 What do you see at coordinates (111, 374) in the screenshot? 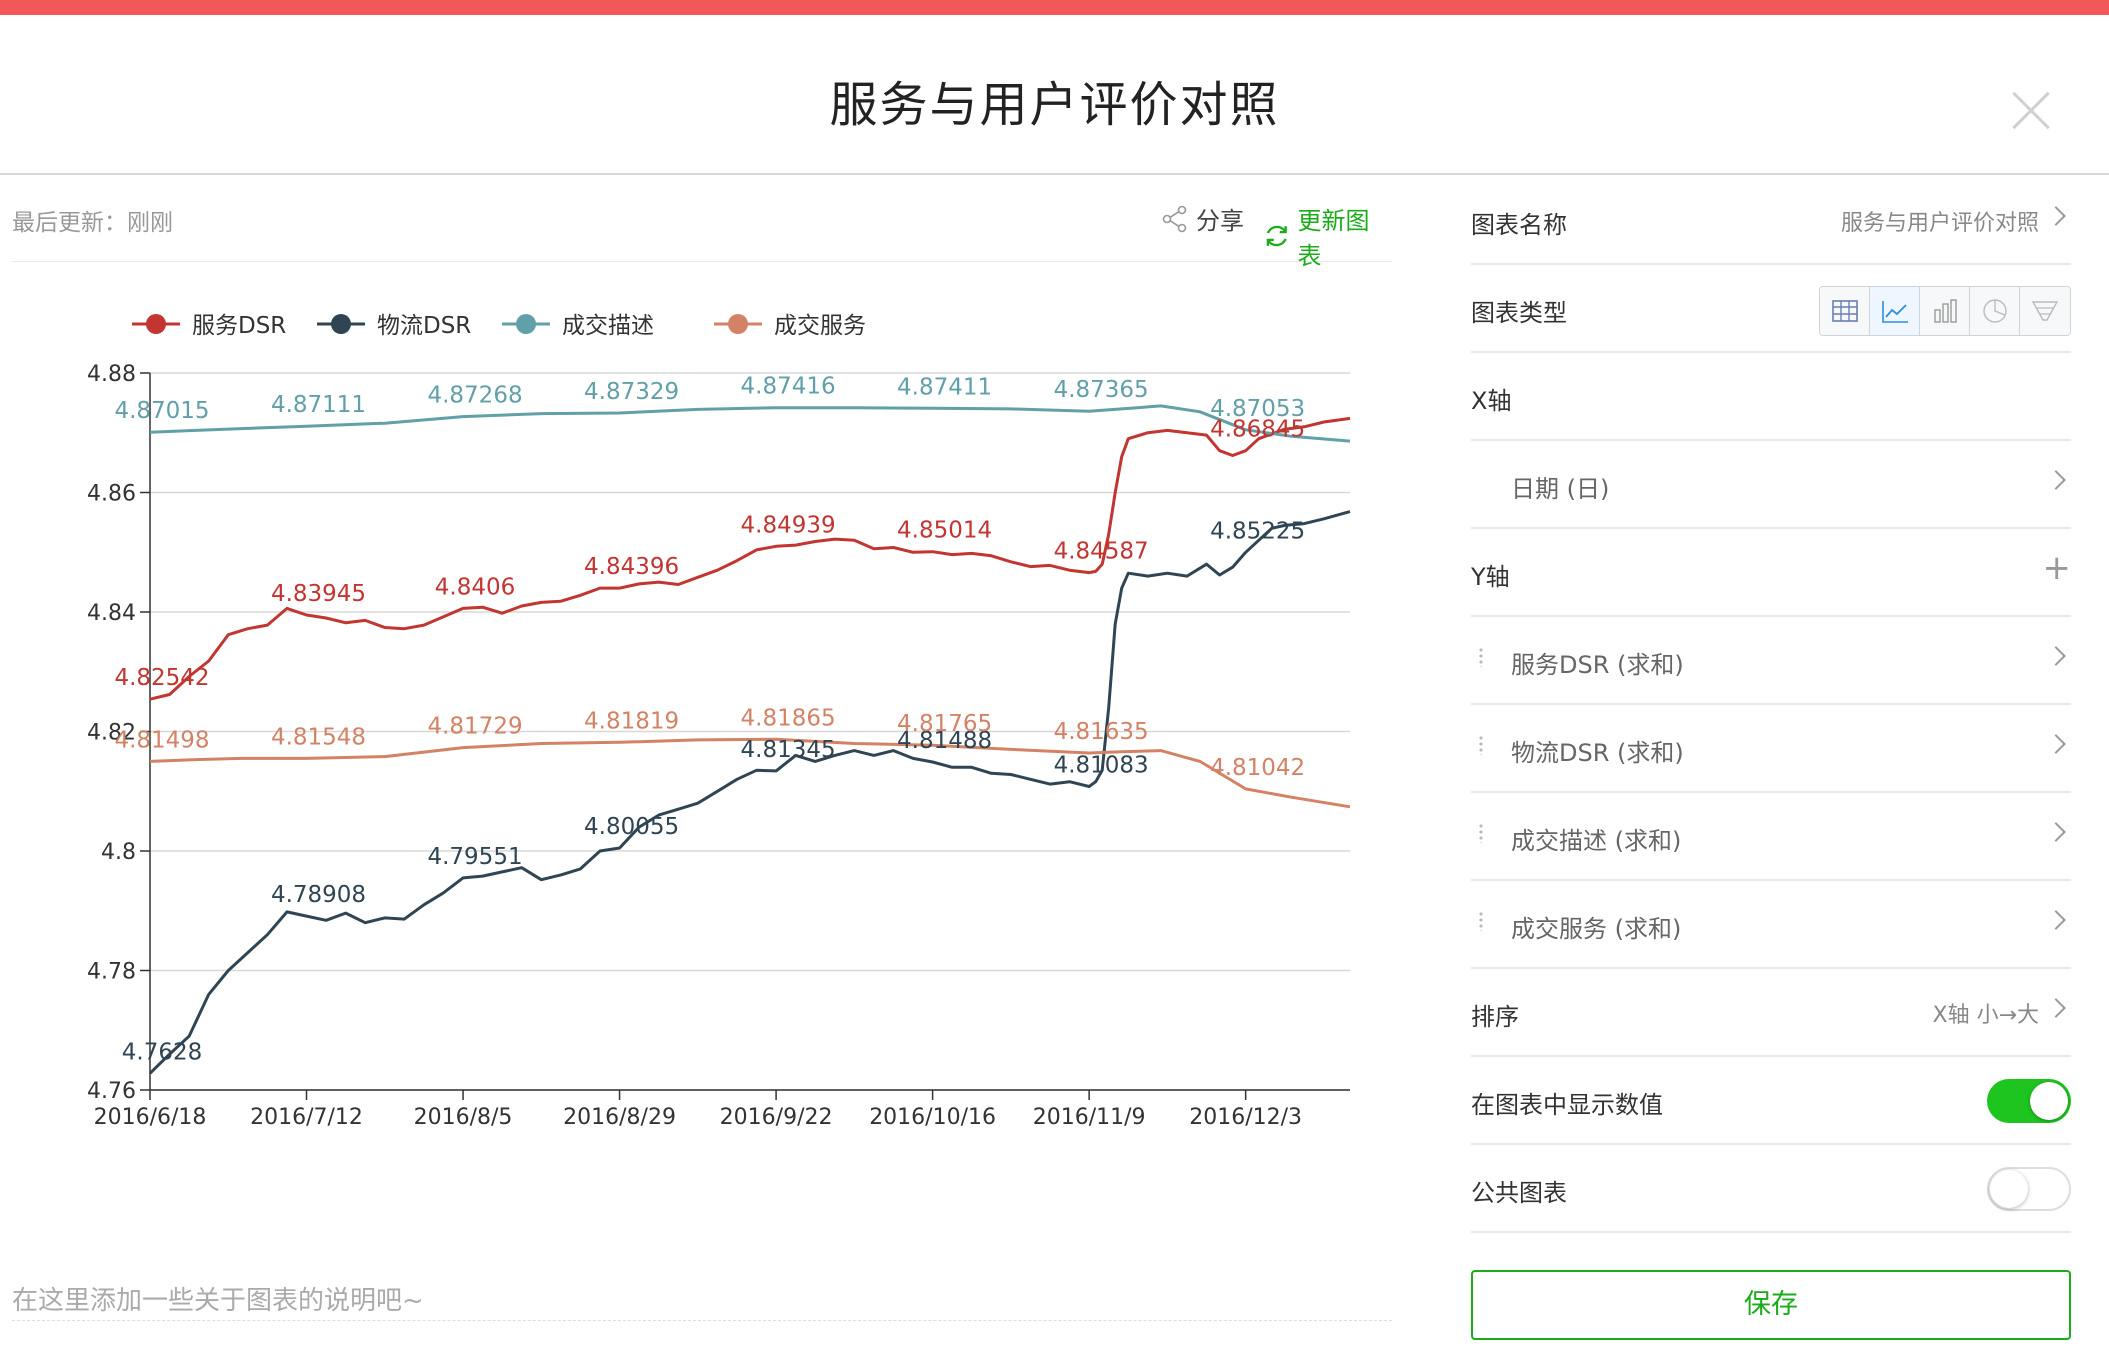
I see `y-tick-label: 4.88` at bounding box center [111, 374].